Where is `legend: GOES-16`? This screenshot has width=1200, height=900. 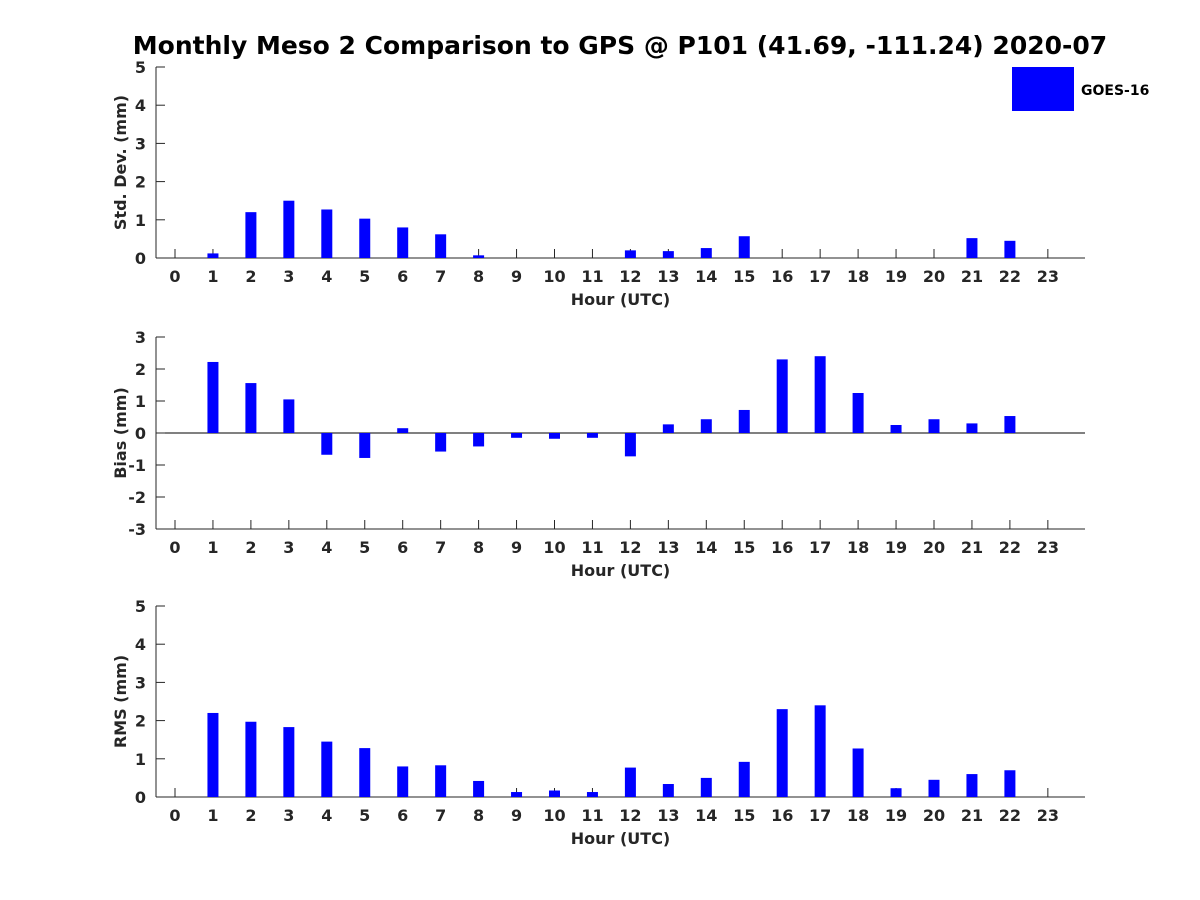 legend: GOES-16 is located at coordinates (1080, 89).